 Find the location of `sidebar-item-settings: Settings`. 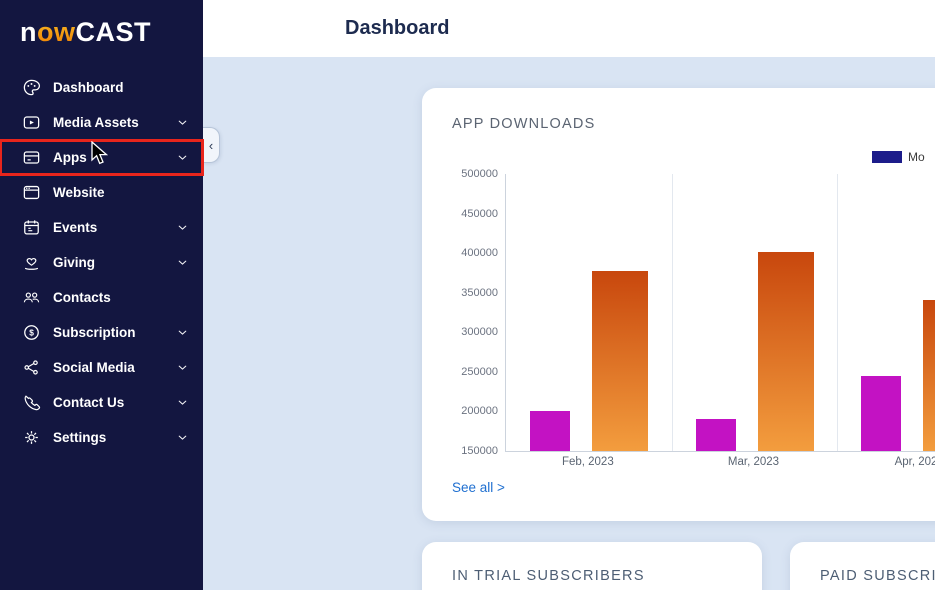

sidebar-item-settings: Settings is located at coordinates (101, 437).